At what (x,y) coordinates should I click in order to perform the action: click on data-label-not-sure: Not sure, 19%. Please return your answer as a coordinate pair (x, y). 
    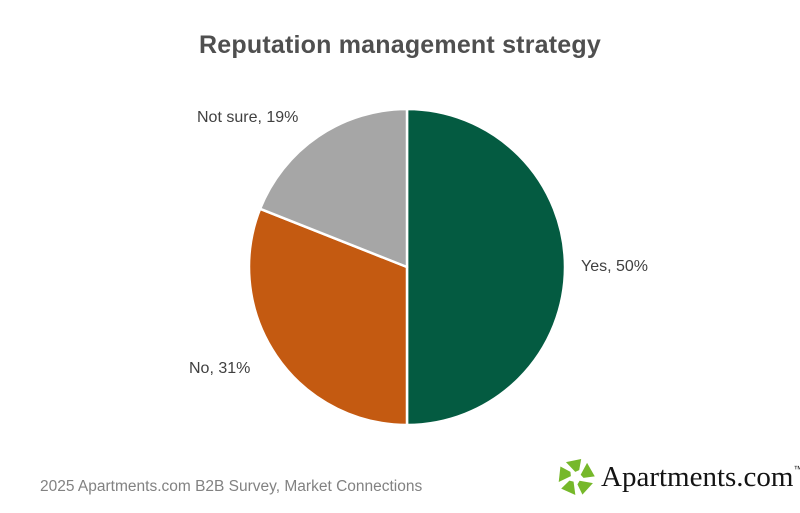
    Looking at the image, I should click on (248, 117).